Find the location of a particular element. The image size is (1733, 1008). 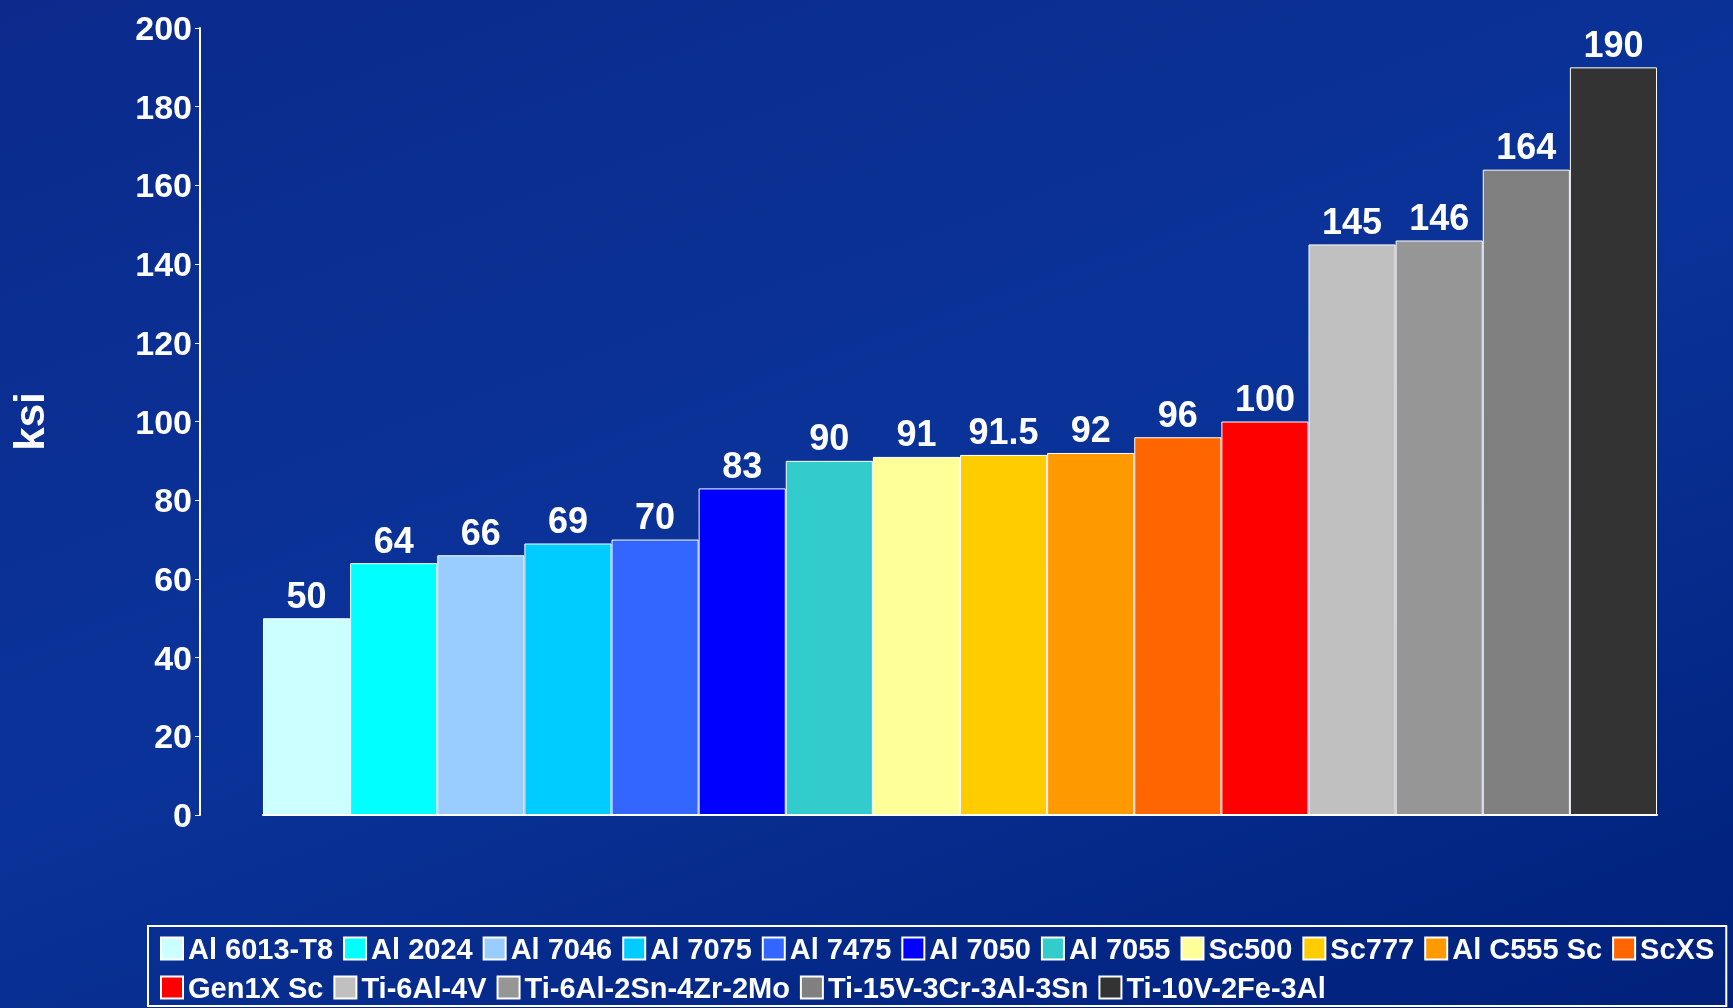

legend-label: Gen1X Sc is located at coordinates (256, 987).